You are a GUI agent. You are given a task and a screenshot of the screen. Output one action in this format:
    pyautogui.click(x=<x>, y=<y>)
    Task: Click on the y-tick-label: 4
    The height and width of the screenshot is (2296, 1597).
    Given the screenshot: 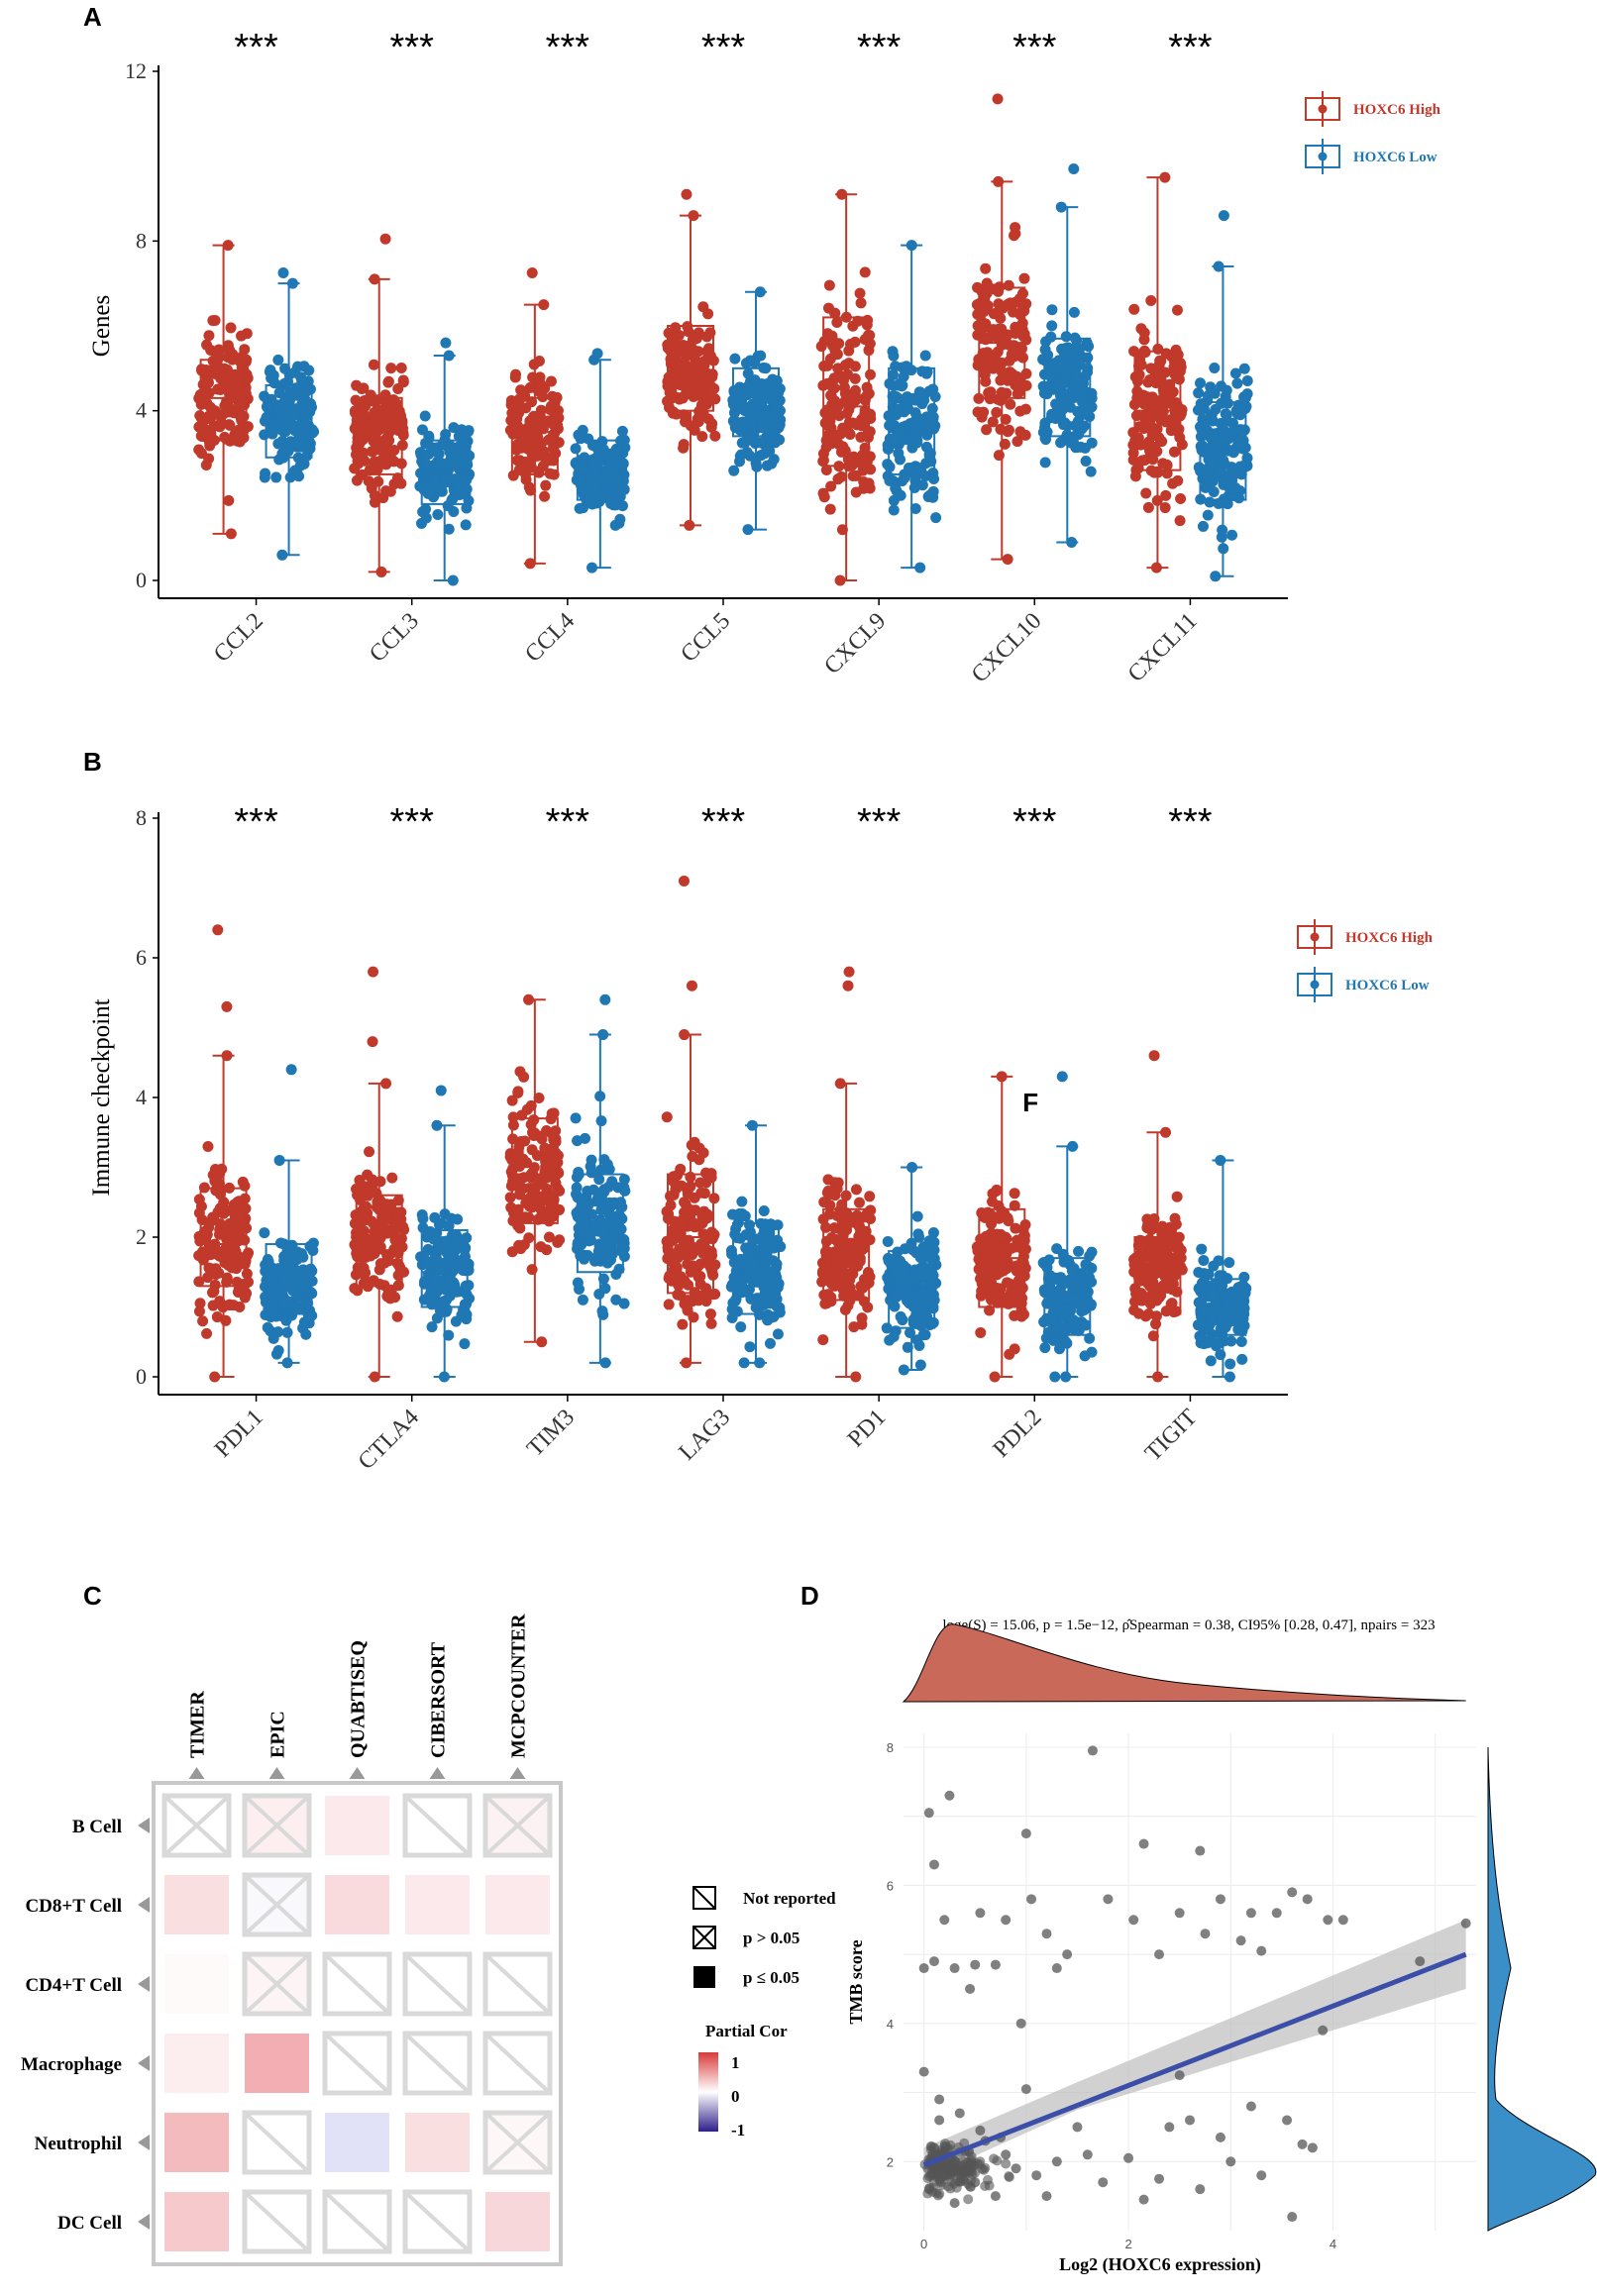 What is the action you would take?
    pyautogui.click(x=891, y=2024)
    